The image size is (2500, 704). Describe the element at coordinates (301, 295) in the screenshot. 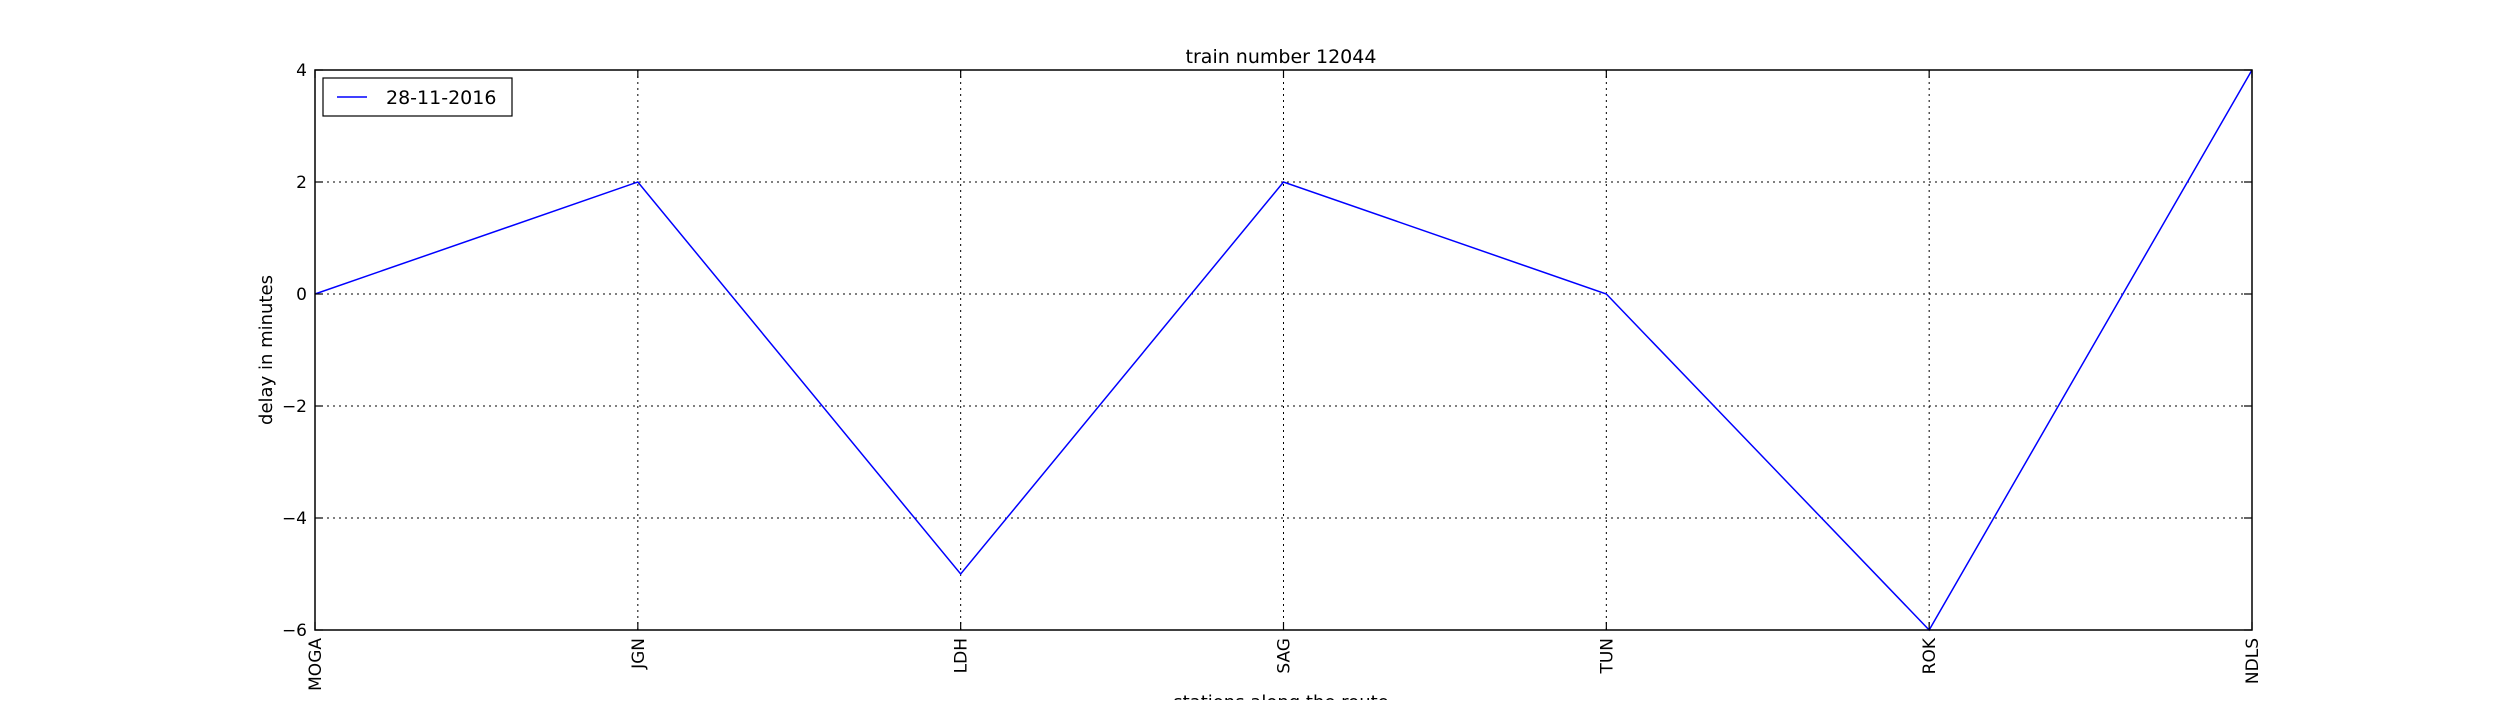

I see `y-tick-label: 0` at that location.